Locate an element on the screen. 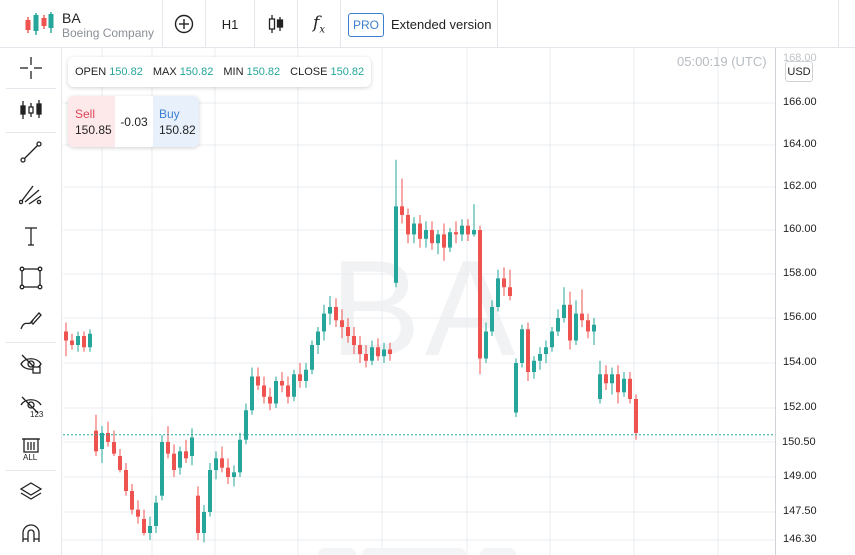 The height and width of the screenshot is (555, 855). magnet-tool is located at coordinates (31, 534).